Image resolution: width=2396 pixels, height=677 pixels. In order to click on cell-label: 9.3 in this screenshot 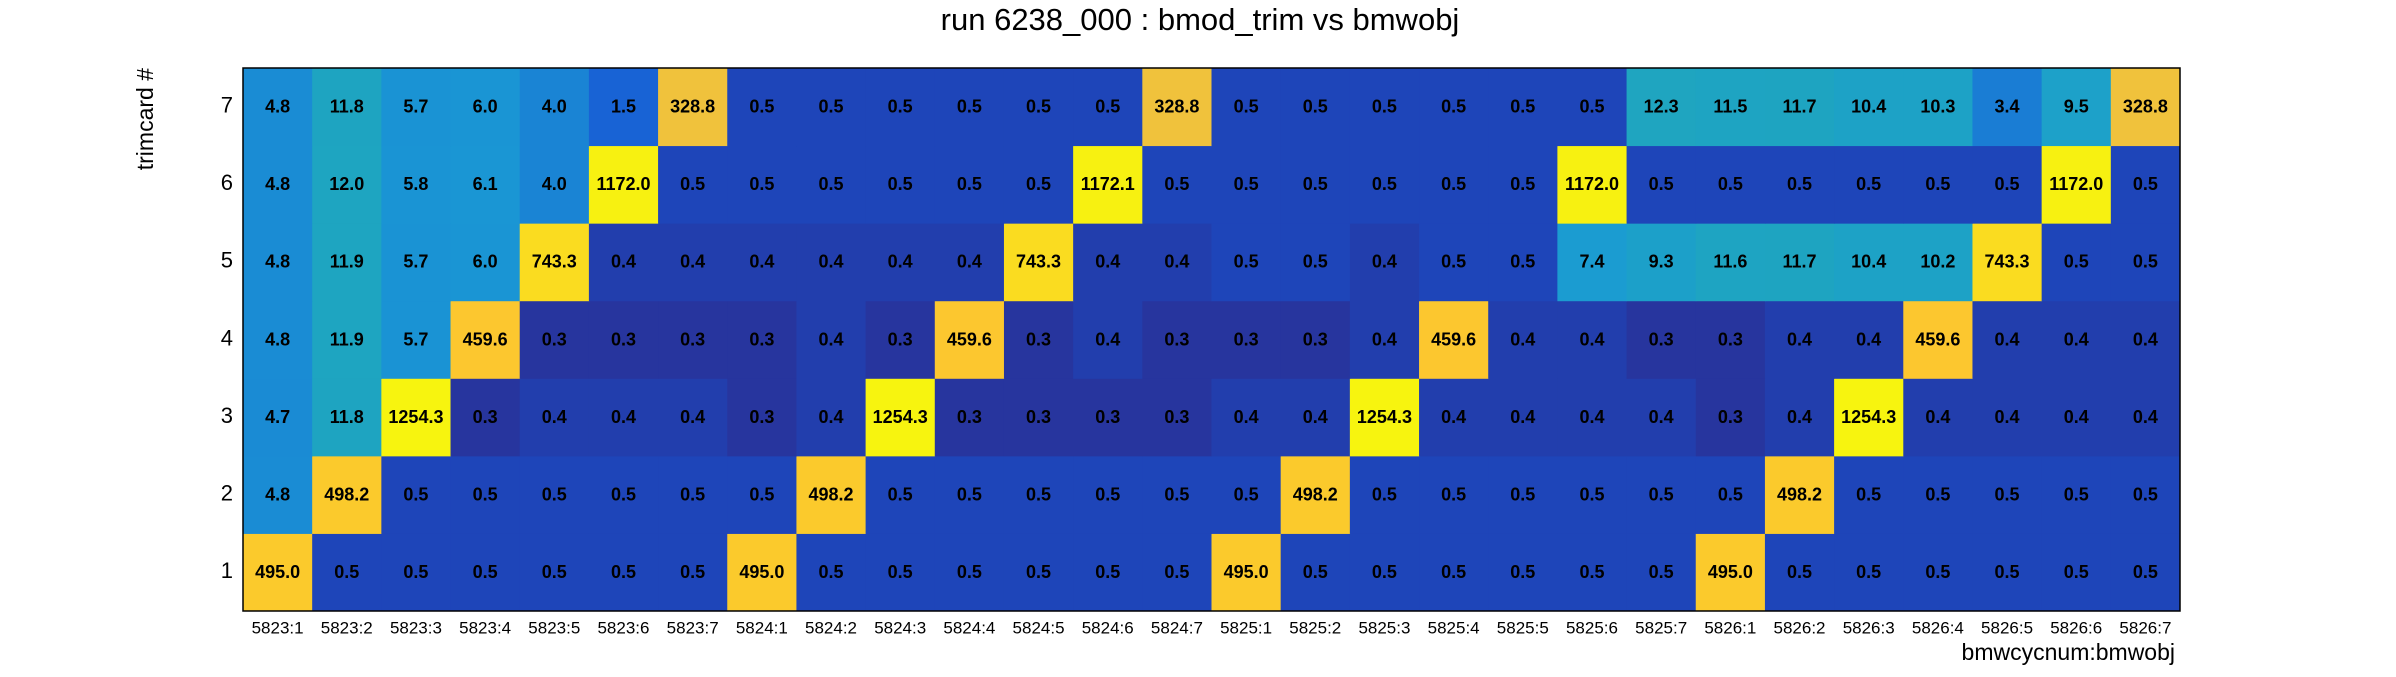, I will do `click(1661, 262)`.